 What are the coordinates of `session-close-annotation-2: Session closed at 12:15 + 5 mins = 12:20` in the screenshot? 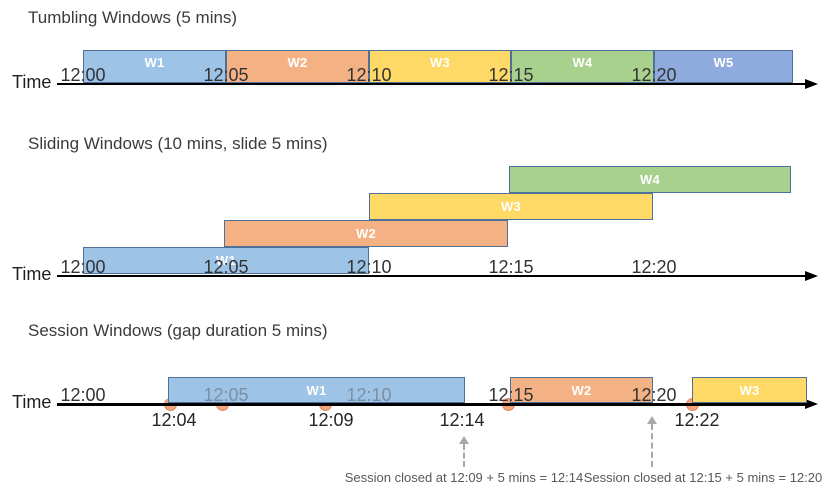 It's located at (703, 477).